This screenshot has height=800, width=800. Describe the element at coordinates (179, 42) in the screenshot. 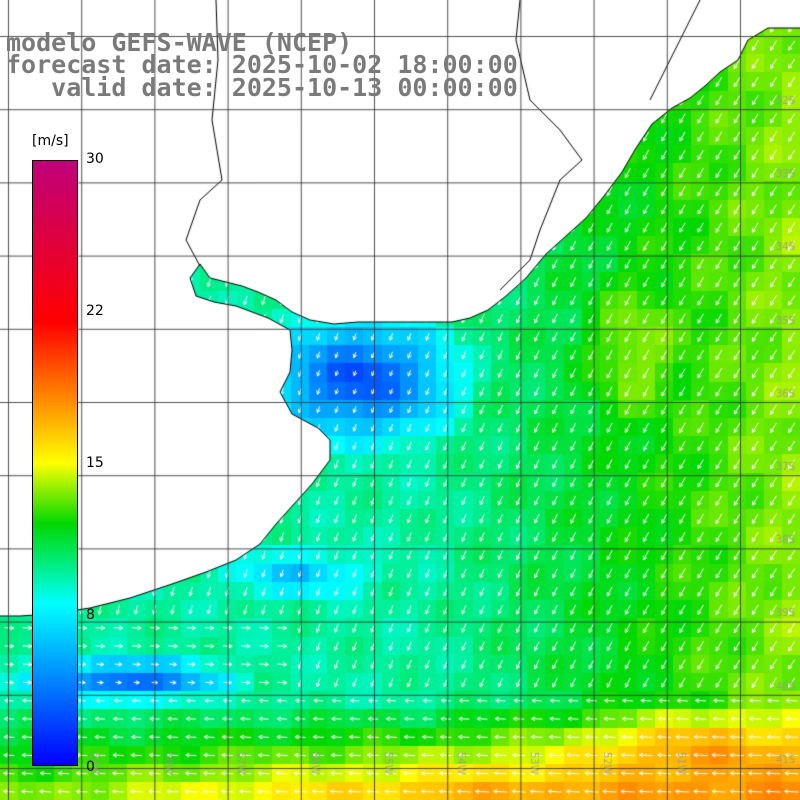

I see `model-title: modelo GEFS-WAVE (NCEP)` at that location.